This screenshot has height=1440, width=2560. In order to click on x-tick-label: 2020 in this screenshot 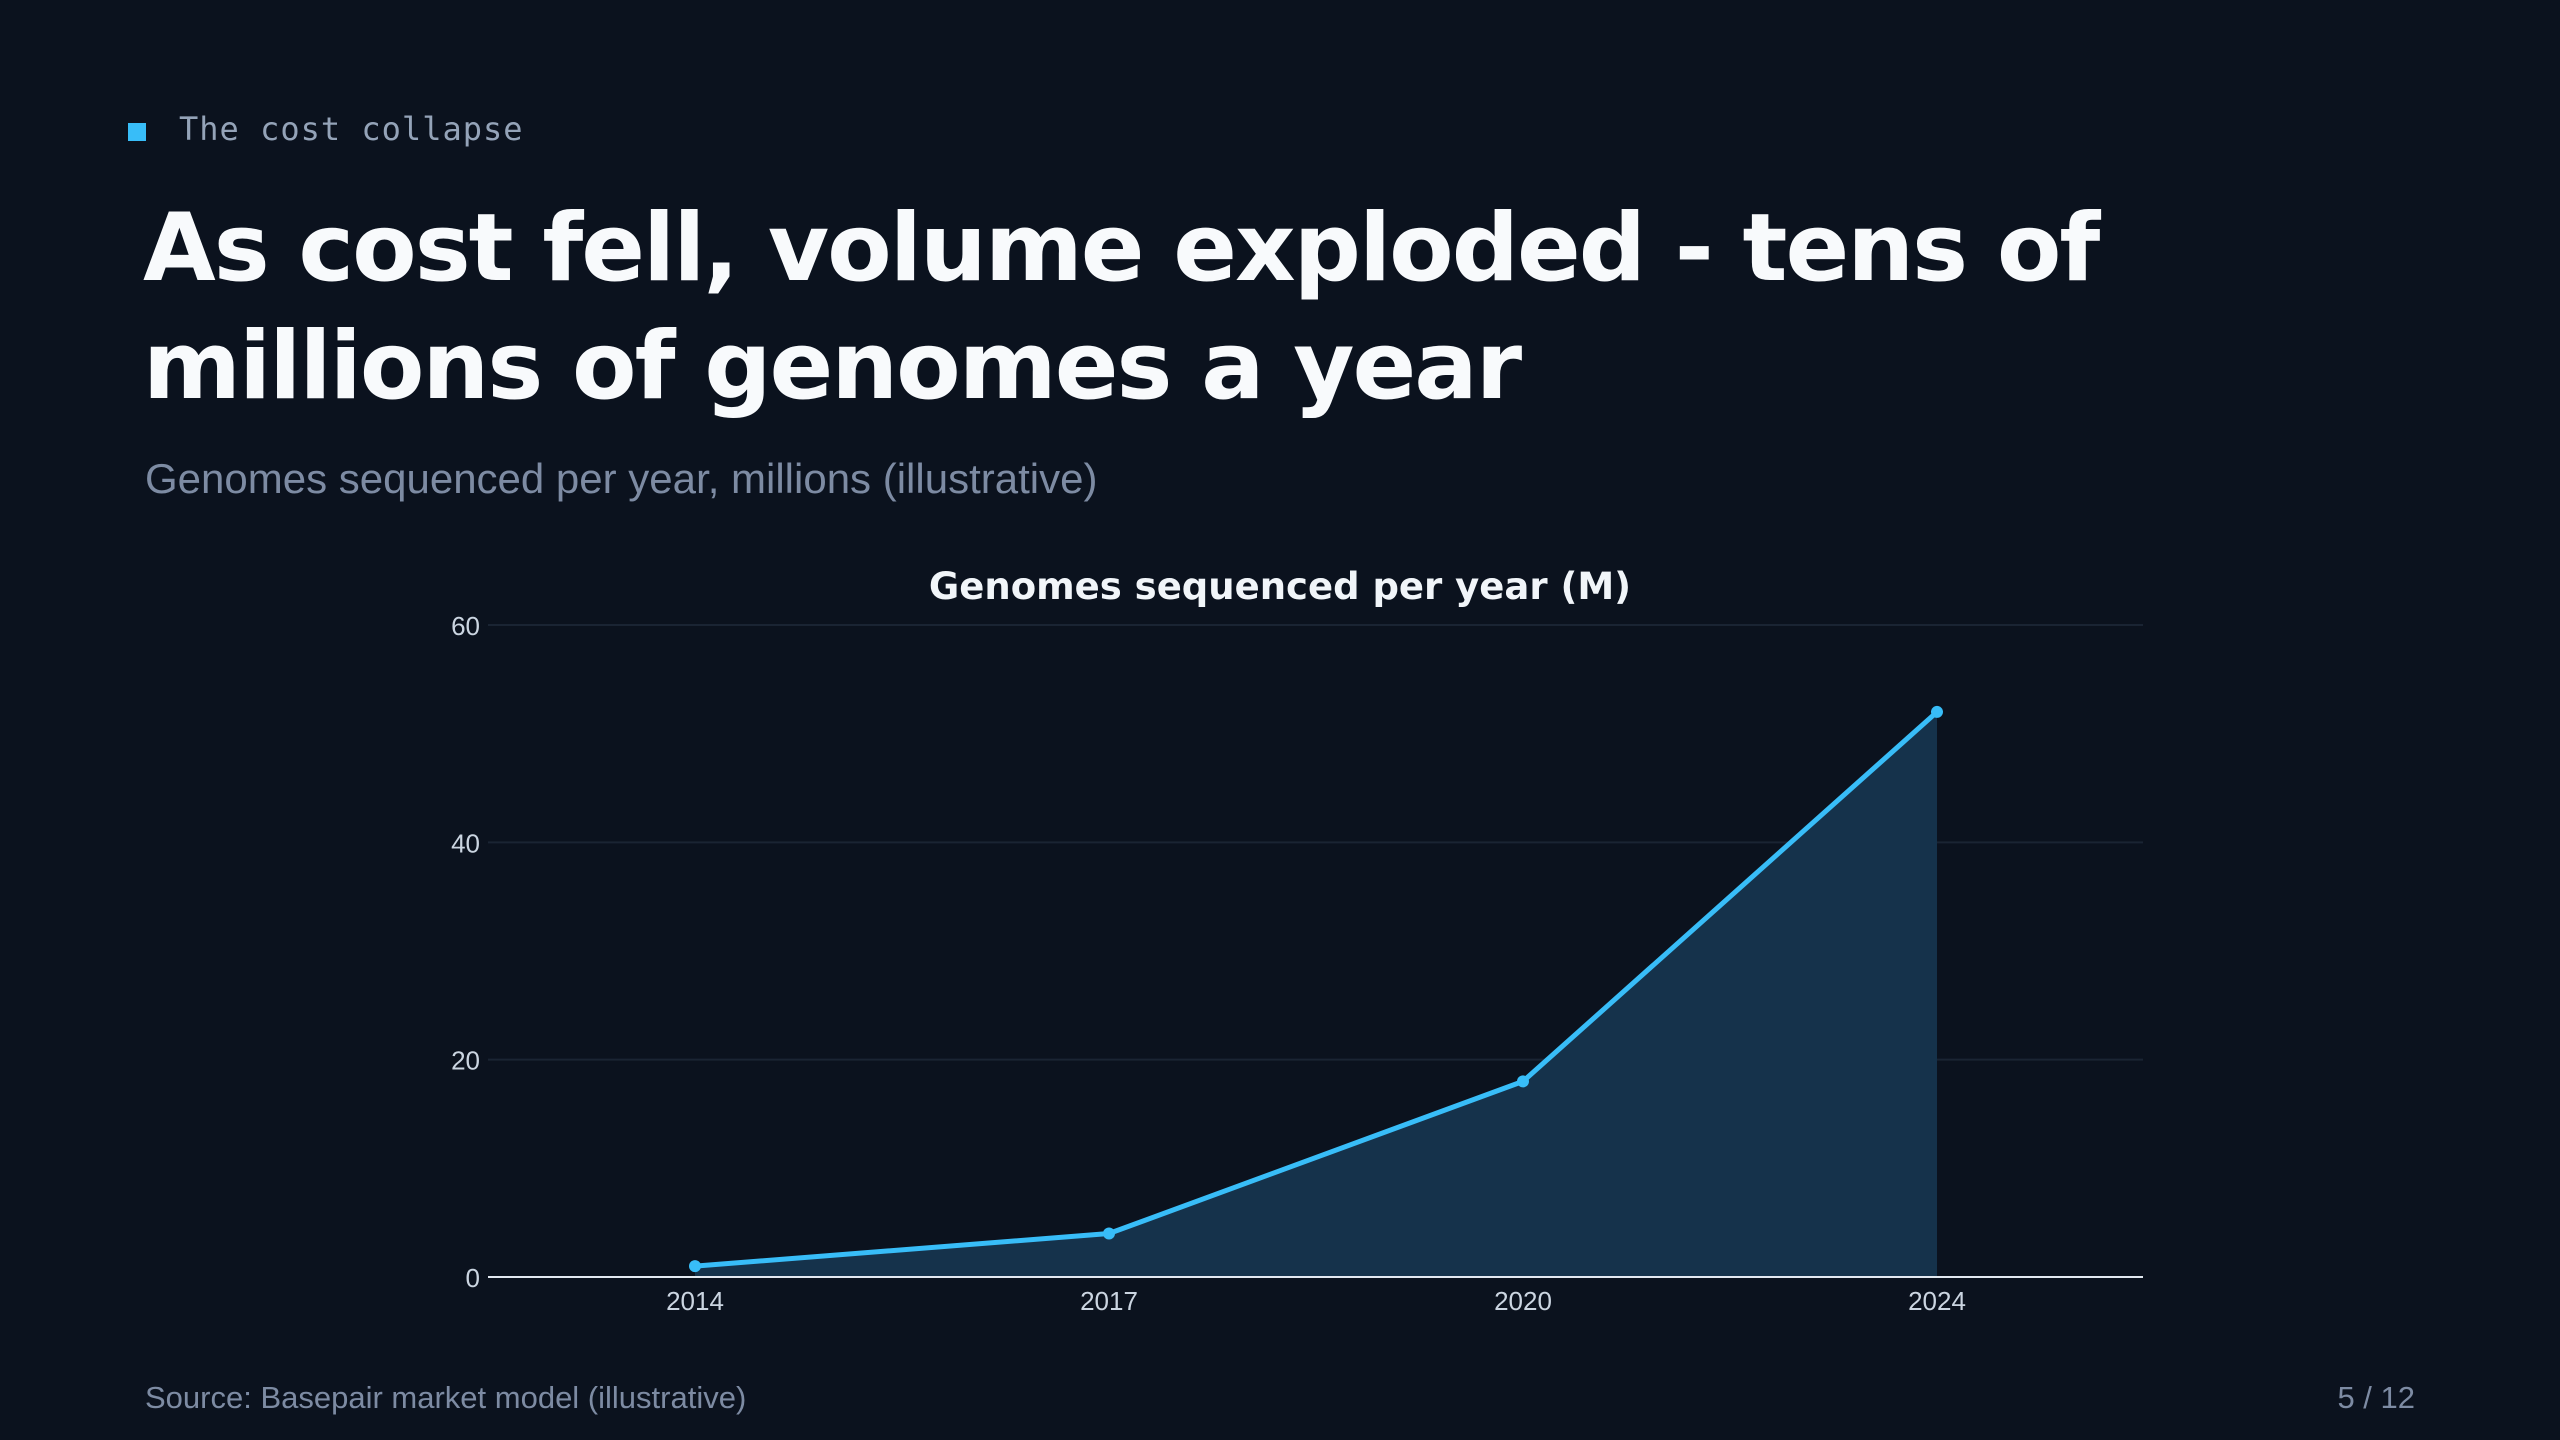, I will do `click(1523, 1301)`.